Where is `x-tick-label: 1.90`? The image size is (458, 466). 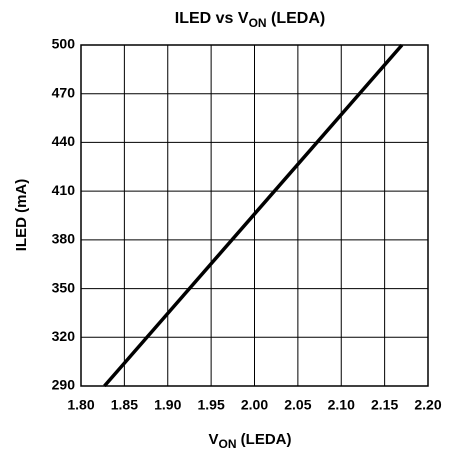
x-tick-label: 1.90 is located at coordinates (167, 405).